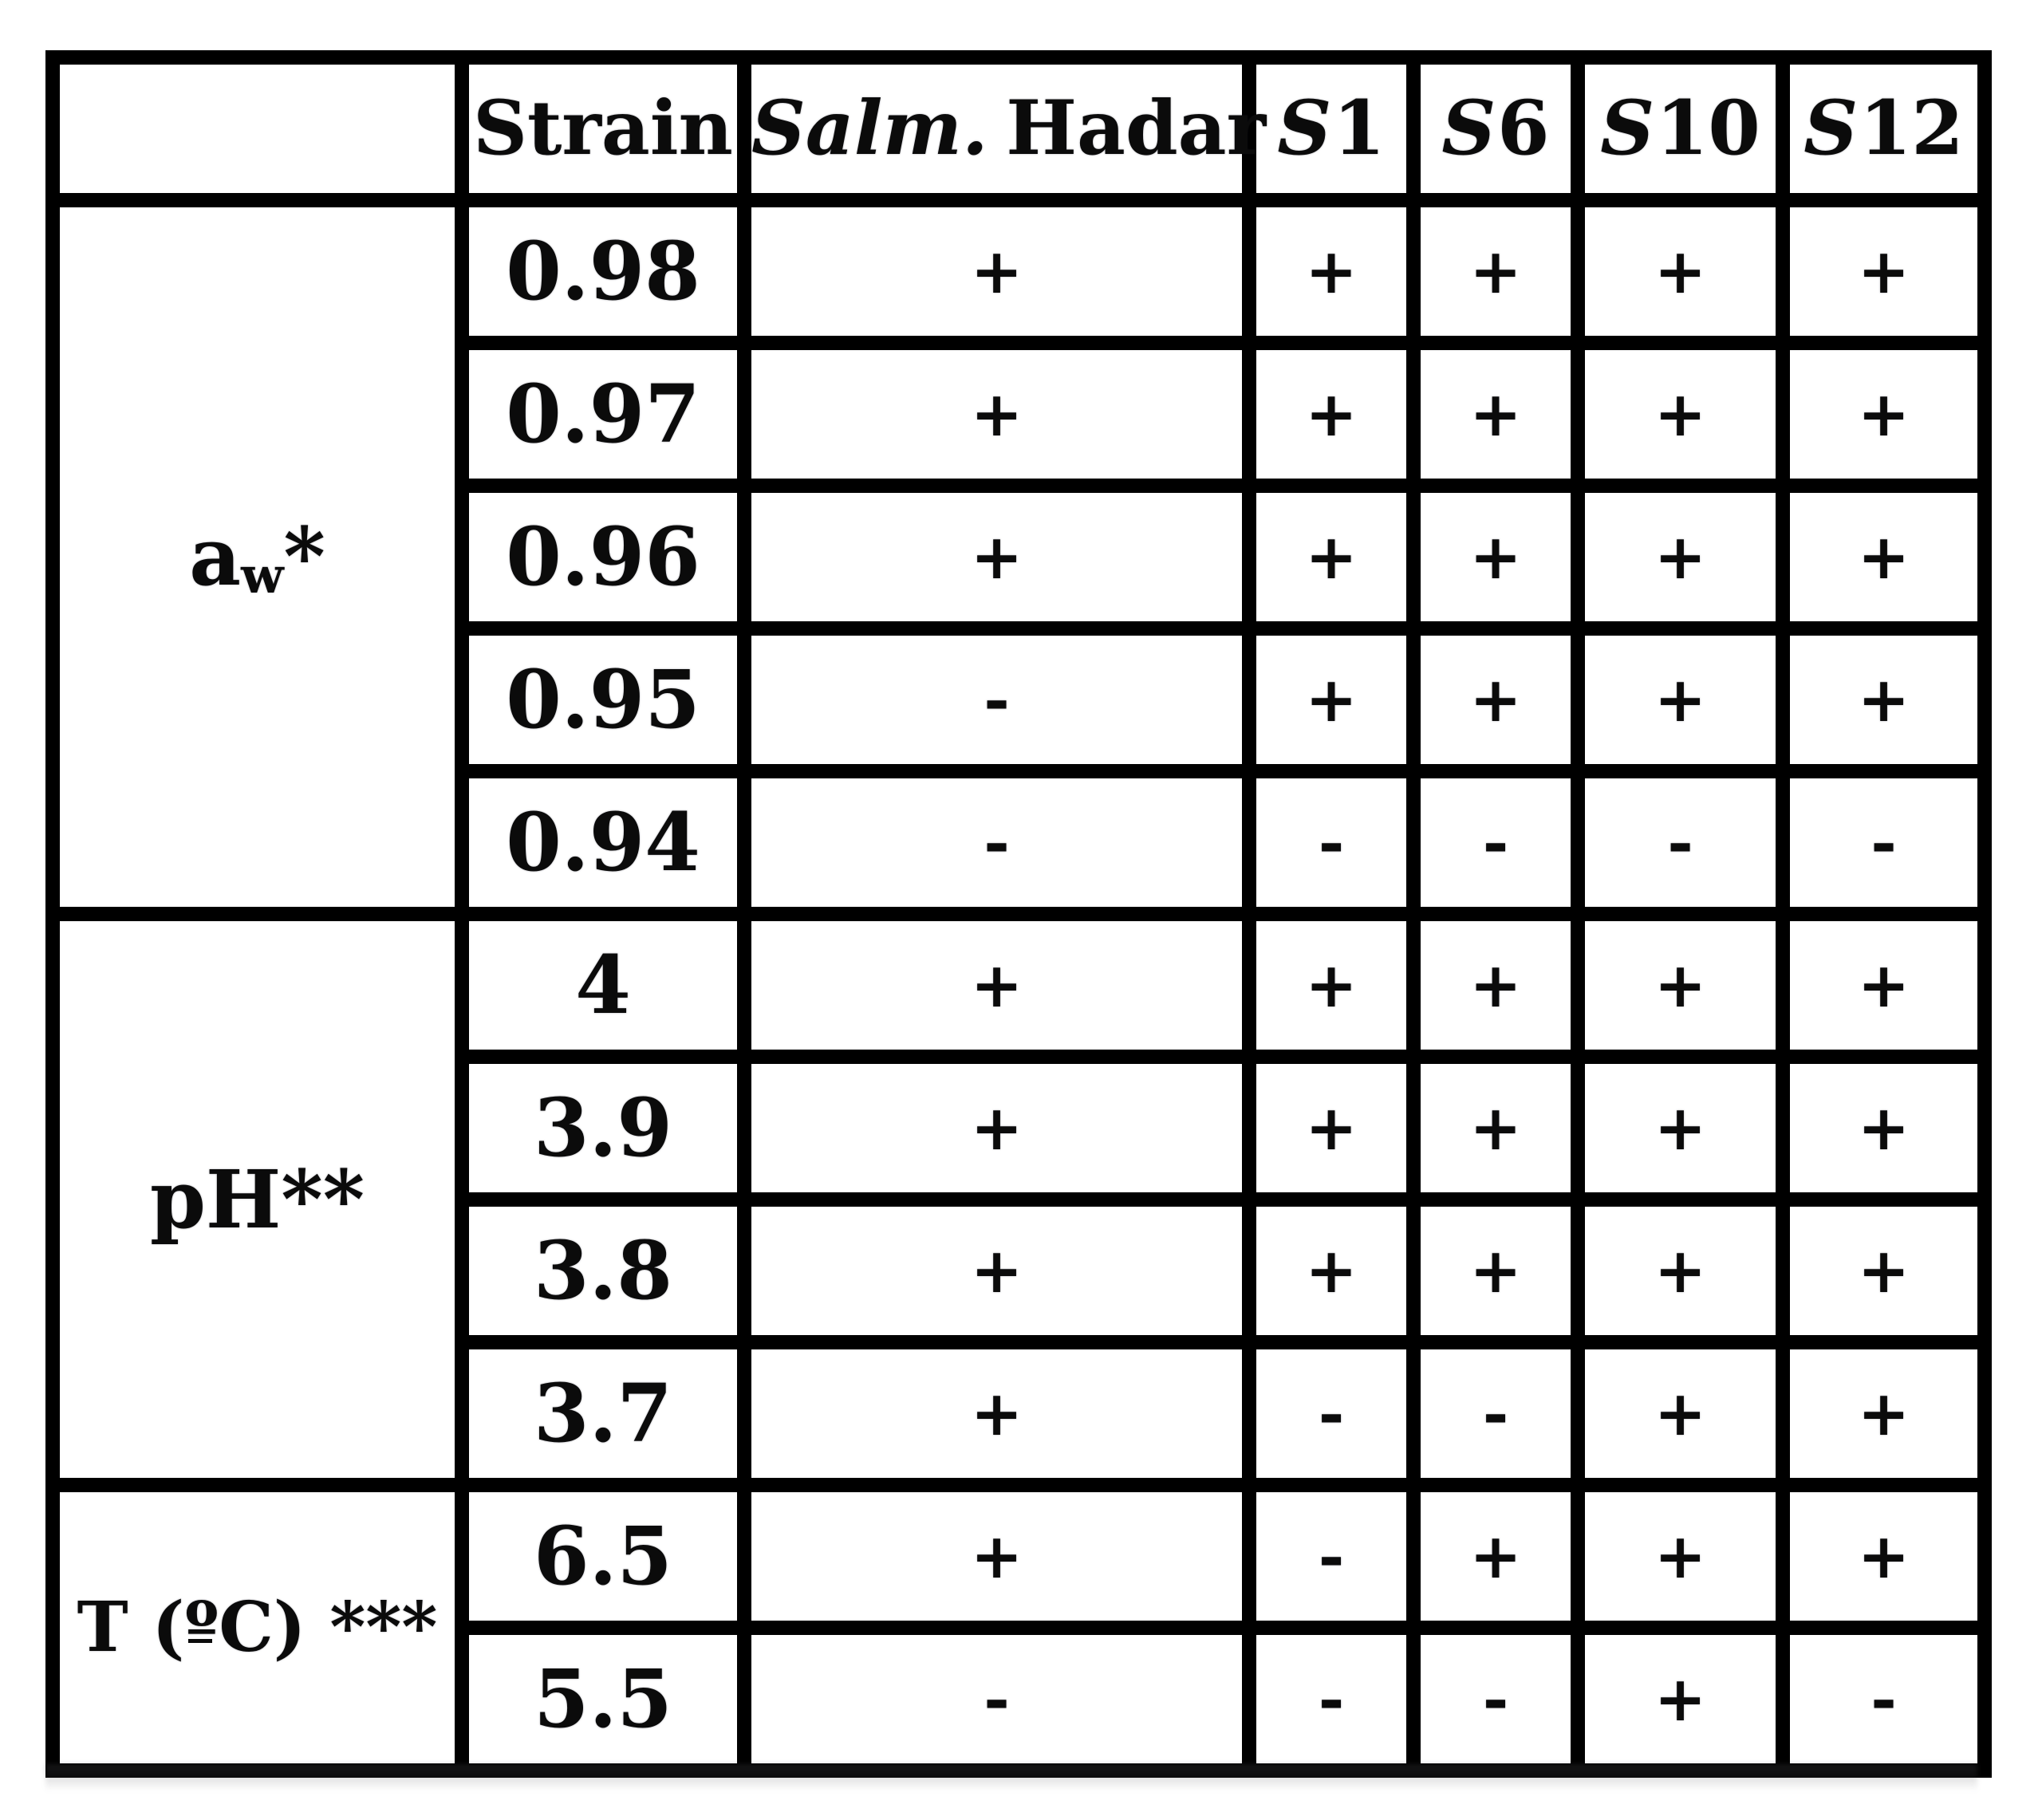 This screenshot has height=1820, width=2042. I want to click on condition-value: 0.97, so click(603, 414).